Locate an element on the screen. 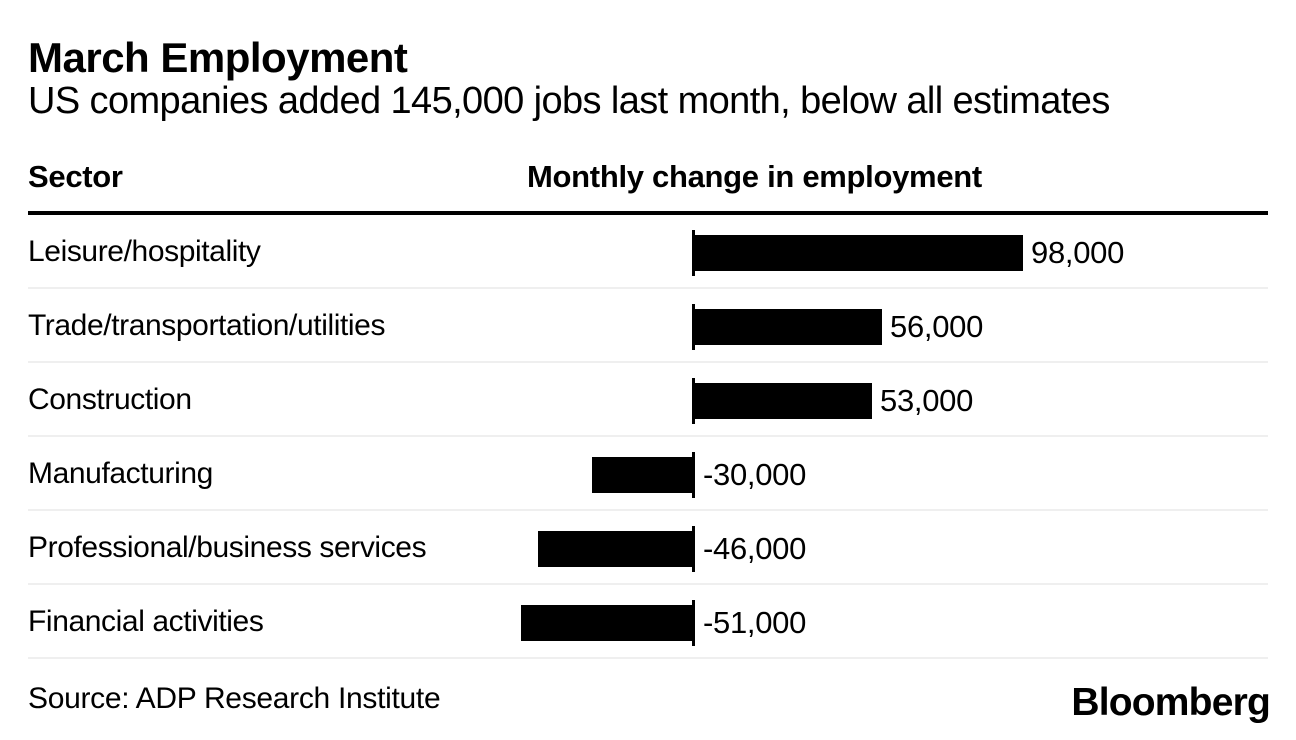 The image size is (1296, 740). sector-label: Construction is located at coordinates (110, 399).